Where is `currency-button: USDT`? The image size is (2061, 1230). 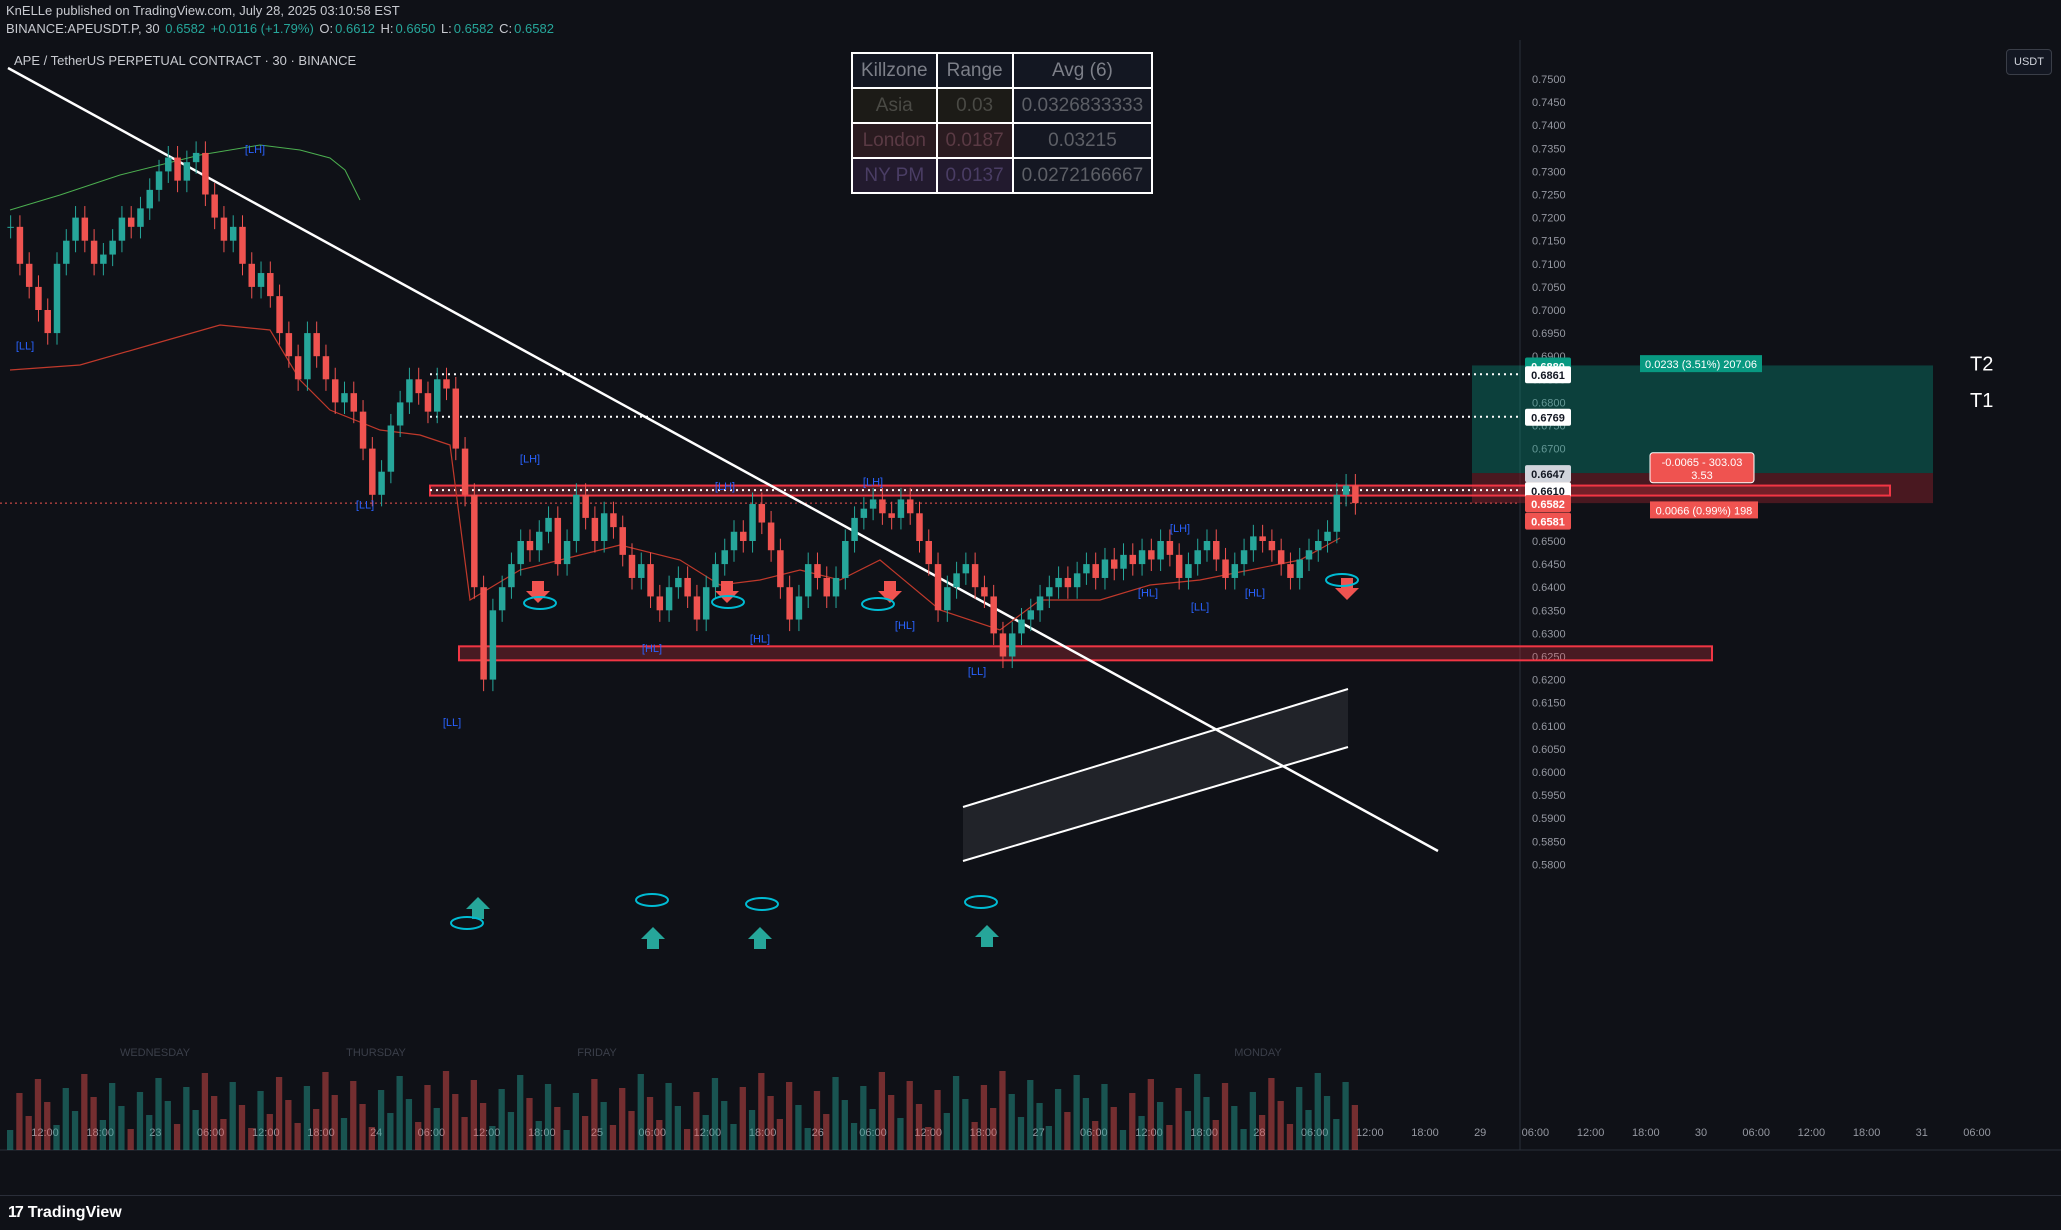 currency-button: USDT is located at coordinates (2029, 62).